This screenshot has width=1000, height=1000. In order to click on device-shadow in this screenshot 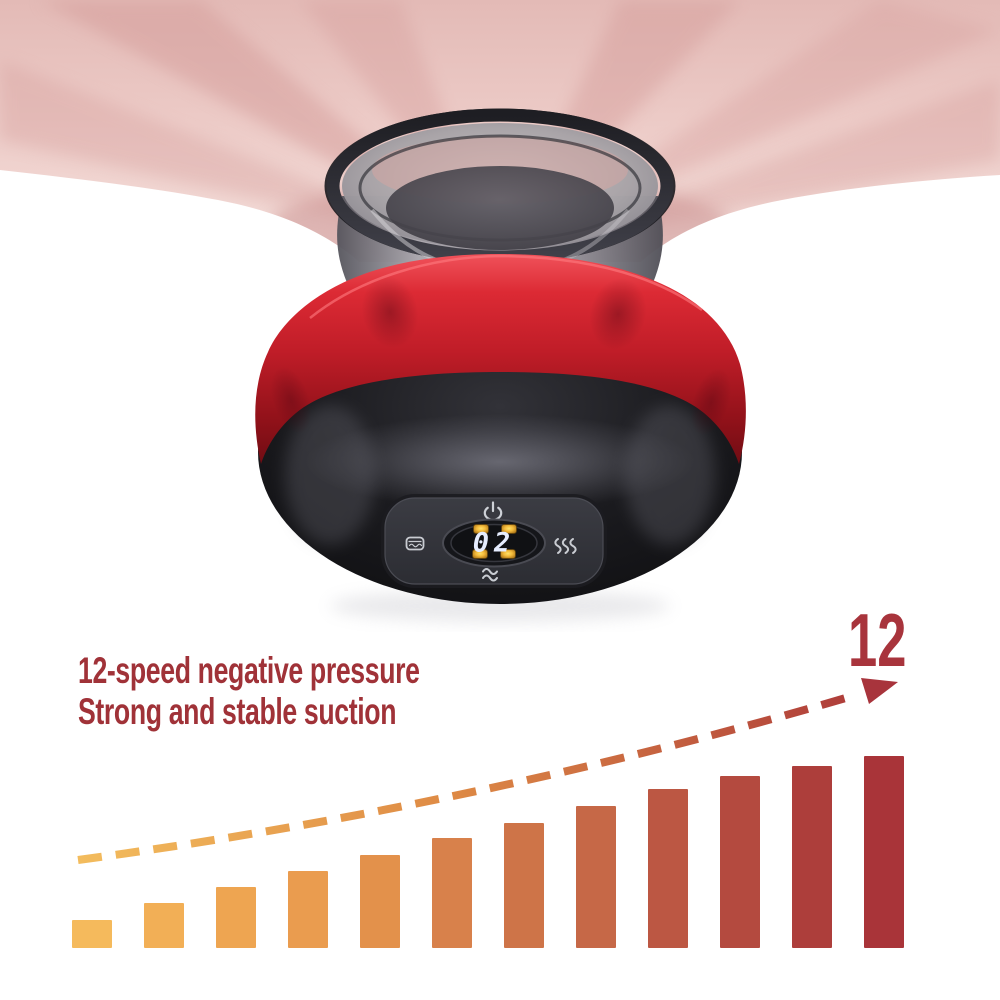, I will do `click(500, 606)`.